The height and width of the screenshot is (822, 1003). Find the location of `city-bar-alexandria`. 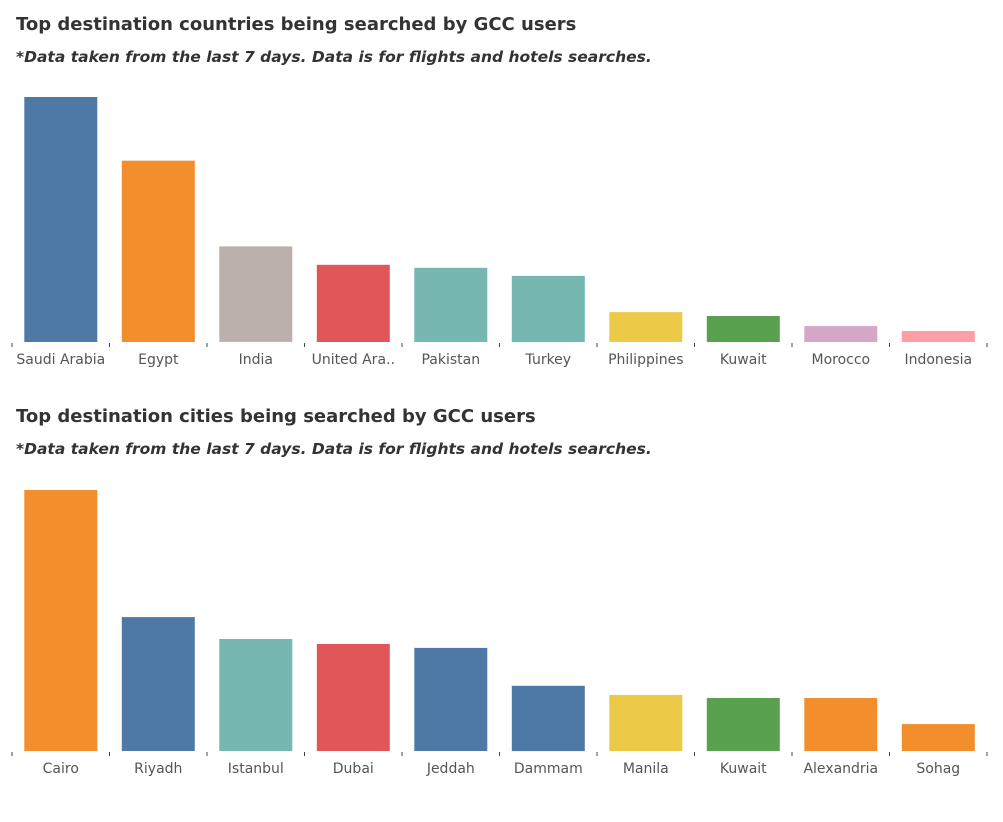

city-bar-alexandria is located at coordinates (841, 724).